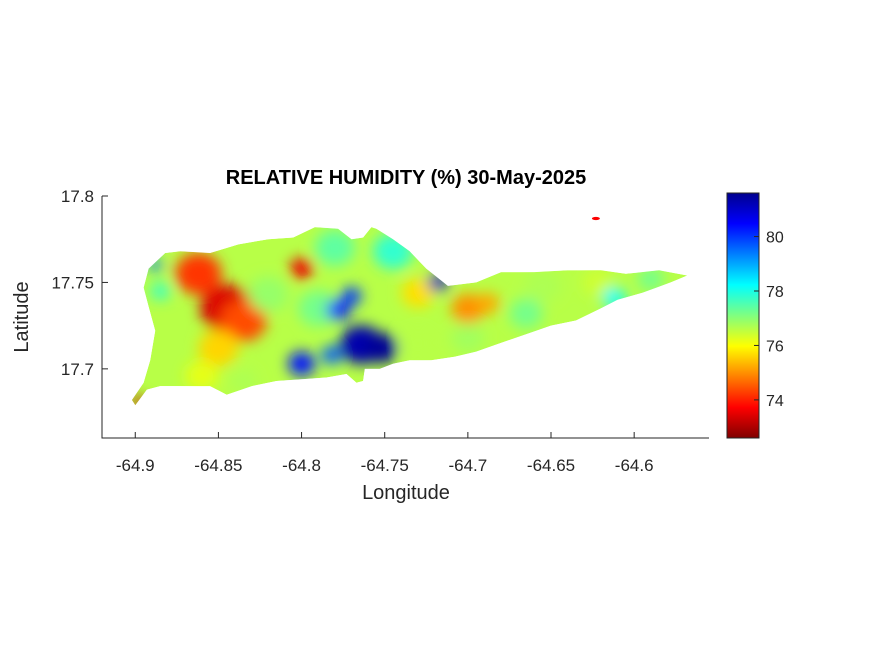  What do you see at coordinates (77, 369) in the screenshot?
I see `y-tick-label: 17.7` at bounding box center [77, 369].